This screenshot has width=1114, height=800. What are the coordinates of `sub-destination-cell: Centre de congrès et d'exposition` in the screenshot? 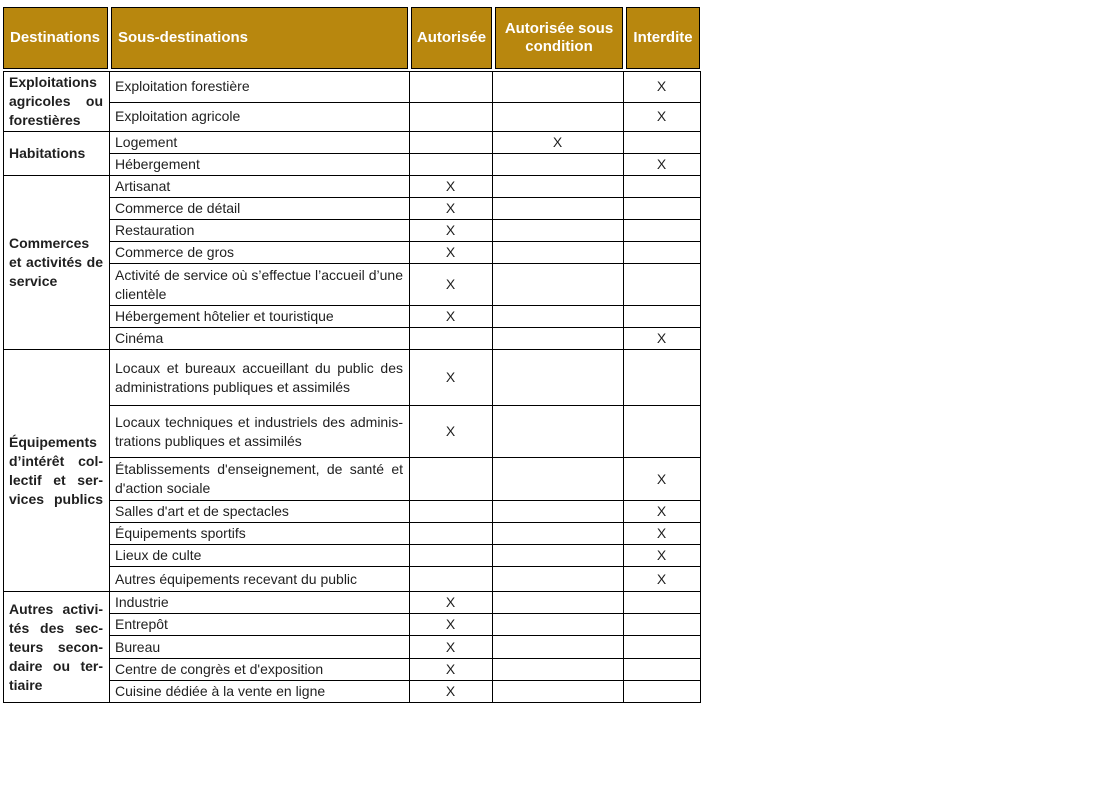 It's located at (259, 669).